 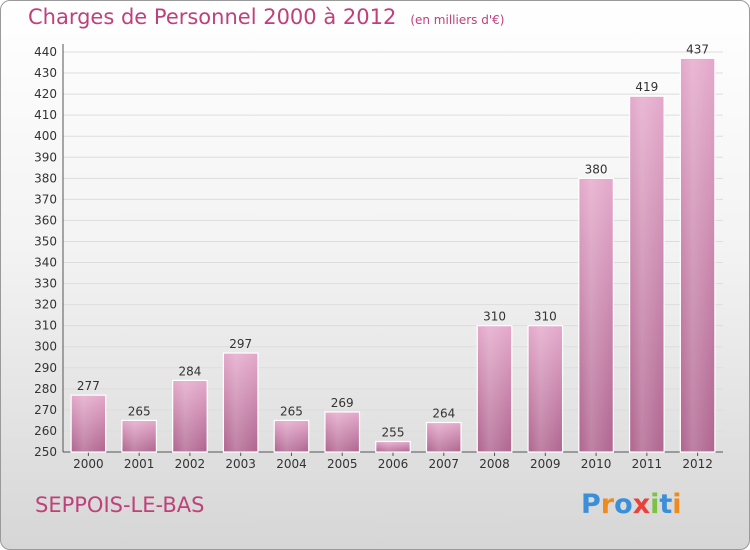 I want to click on y-tick-label: 290, so click(x=45, y=368).